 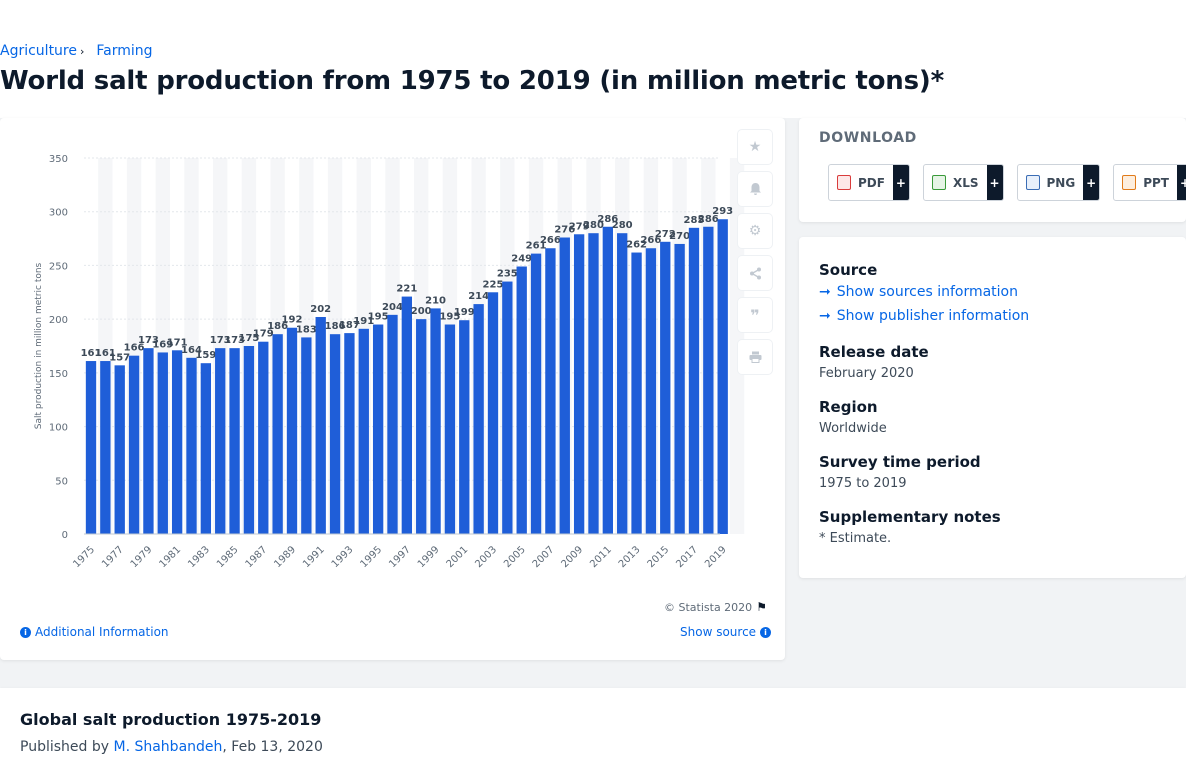 What do you see at coordinates (755, 147) in the screenshot?
I see `star-icon: ★` at bounding box center [755, 147].